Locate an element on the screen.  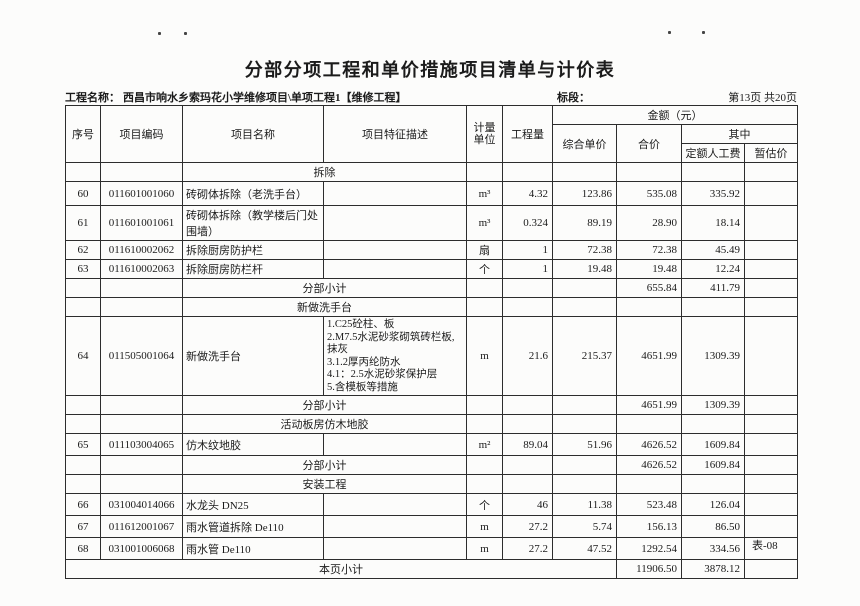
cell-name: 砖砌体拆除（老洗手台） is located at coordinates (253, 193).